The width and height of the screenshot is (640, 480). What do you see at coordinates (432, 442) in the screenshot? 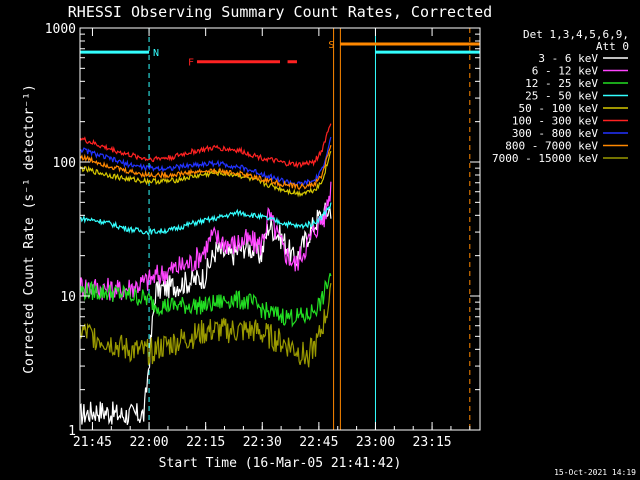
I see `x-tick-label-6: 23:15` at bounding box center [432, 442].